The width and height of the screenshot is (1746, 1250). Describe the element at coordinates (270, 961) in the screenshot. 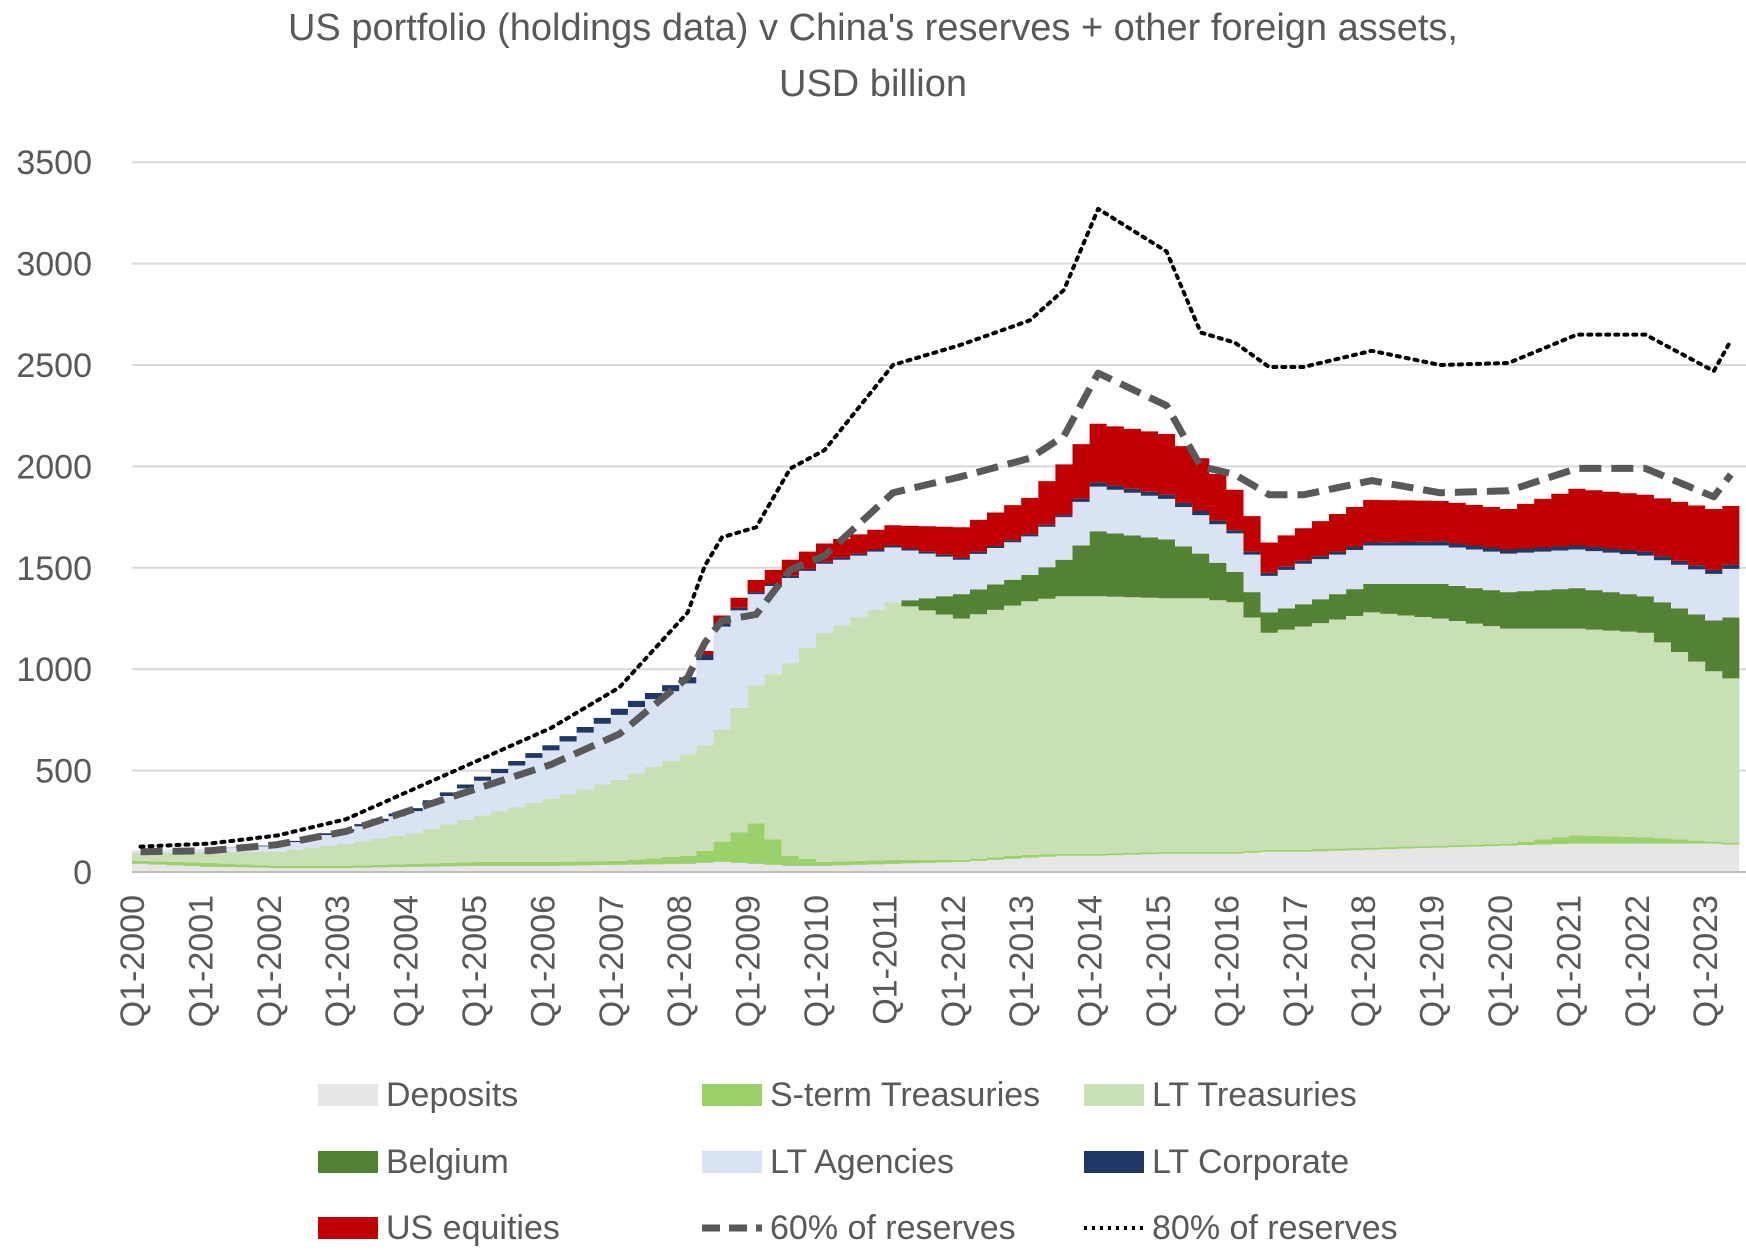

I see `x-tick-label: Q1-2002` at that location.